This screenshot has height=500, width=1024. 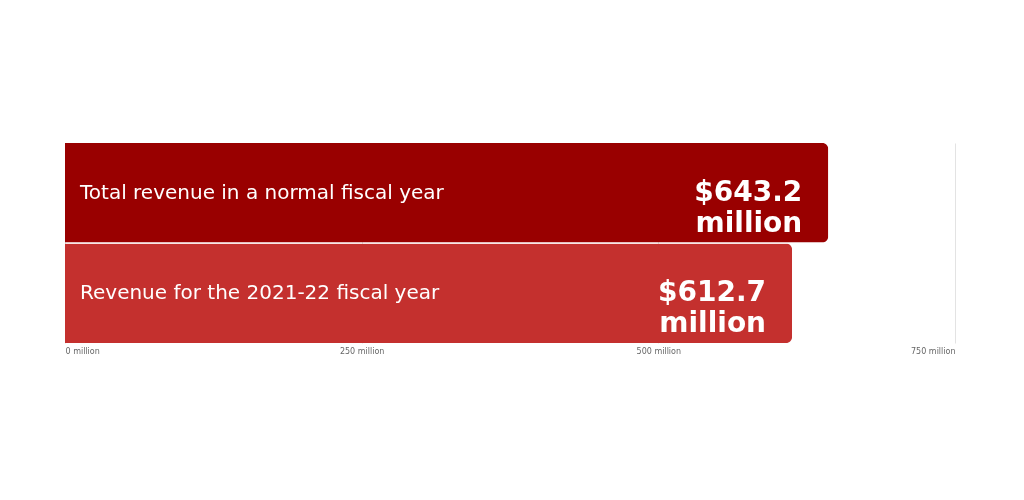 I want to click on data-label: $612.7 million, so click(x=712, y=307).